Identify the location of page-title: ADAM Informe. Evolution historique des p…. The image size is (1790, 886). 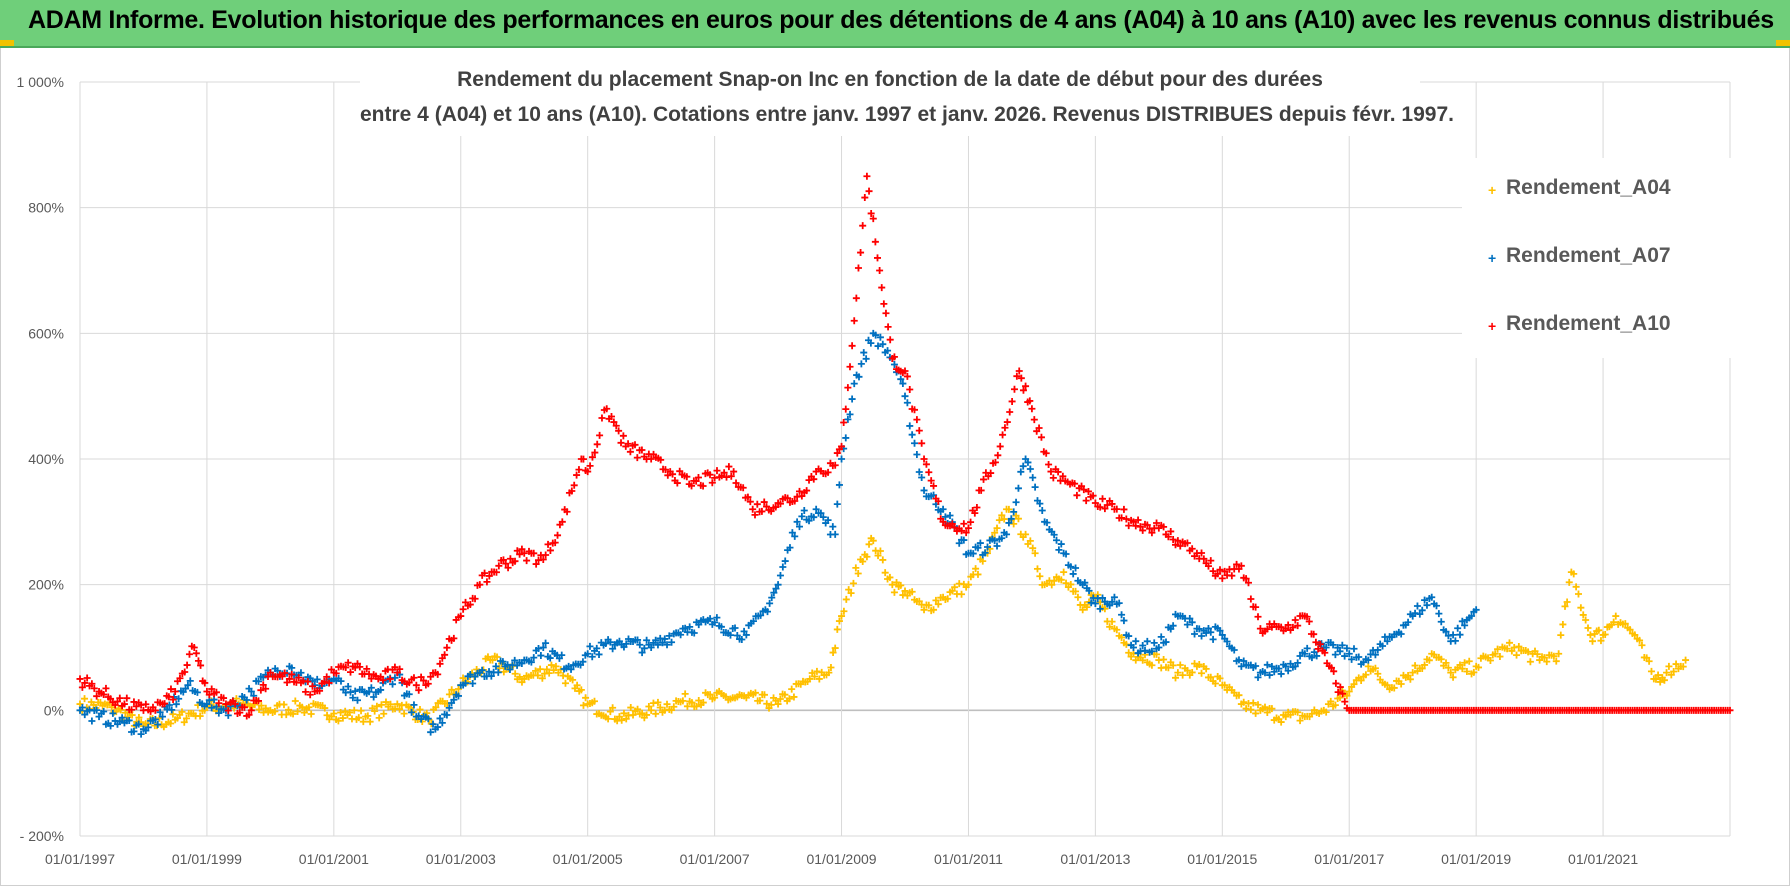
(901, 20).